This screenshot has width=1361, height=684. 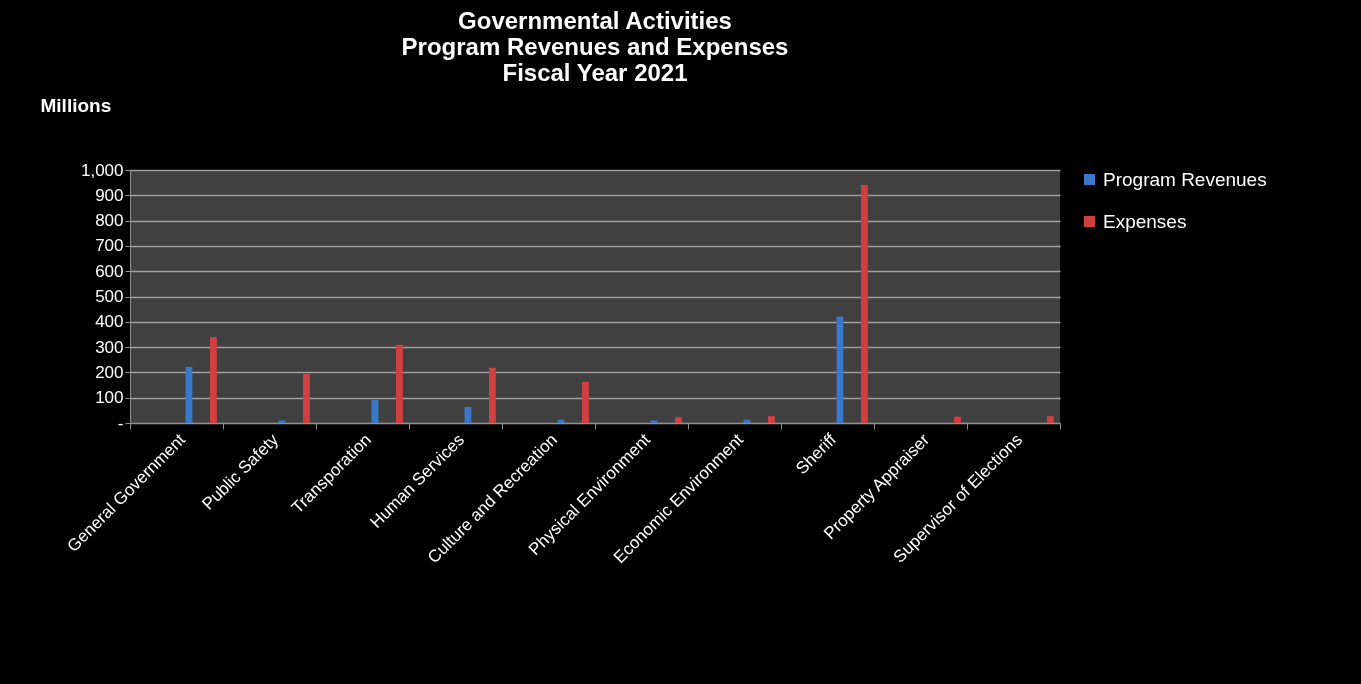 What do you see at coordinates (595, 20) in the screenshot?
I see `text: Governmental Activities` at bounding box center [595, 20].